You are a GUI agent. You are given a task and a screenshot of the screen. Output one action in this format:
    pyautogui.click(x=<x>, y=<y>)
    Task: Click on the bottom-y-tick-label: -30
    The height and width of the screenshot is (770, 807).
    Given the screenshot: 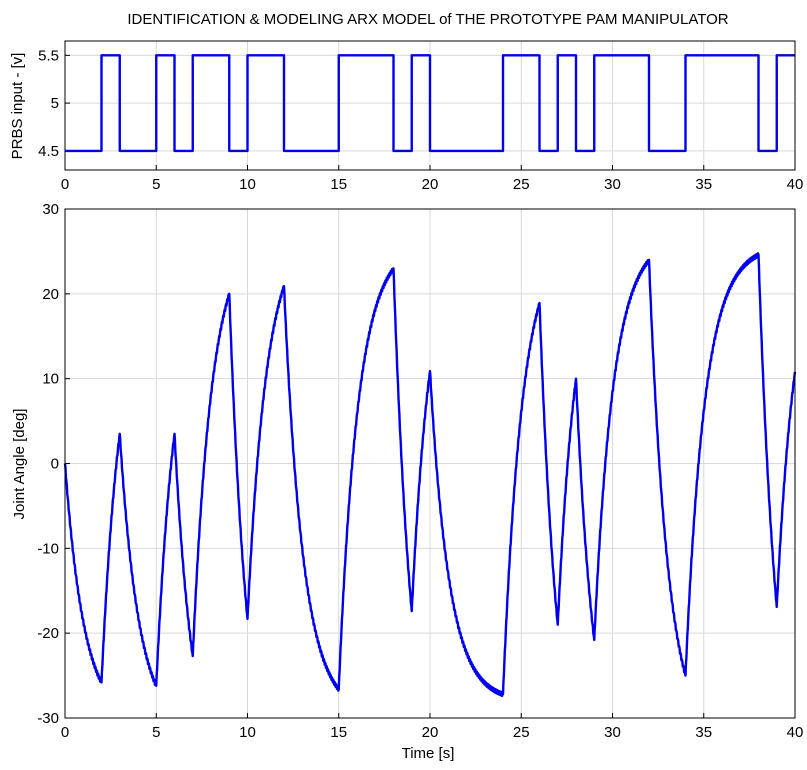 What is the action you would take?
    pyautogui.click(x=48, y=718)
    